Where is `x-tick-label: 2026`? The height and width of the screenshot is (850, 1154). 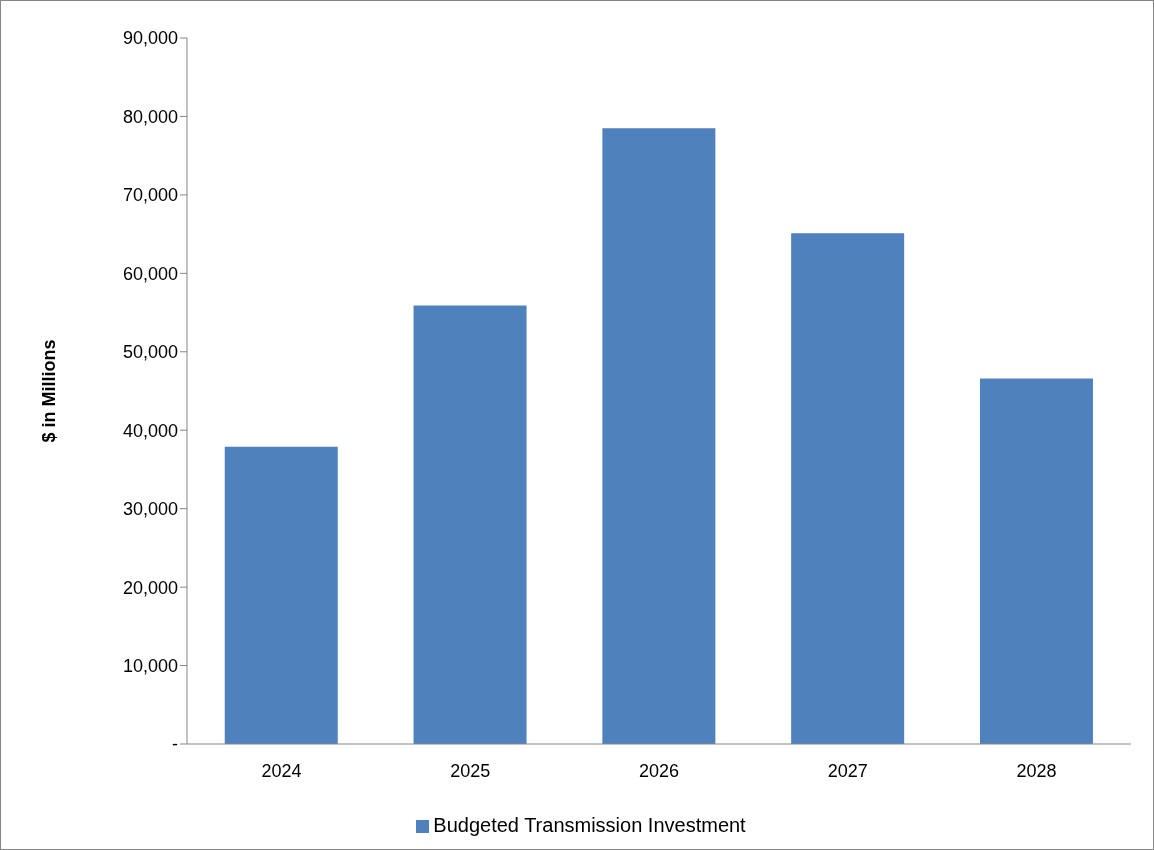 x-tick-label: 2026 is located at coordinates (659, 770).